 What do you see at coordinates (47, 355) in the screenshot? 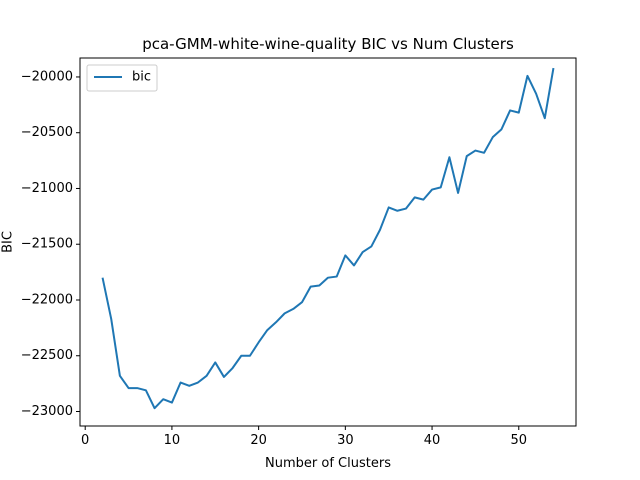
I see `y-tick-label: −22500` at bounding box center [47, 355].